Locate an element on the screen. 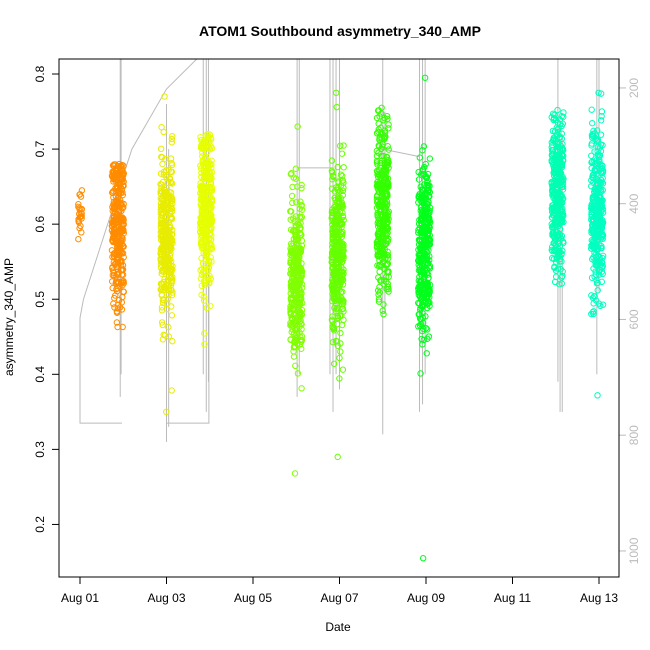 This screenshot has height=650, width=650. point-cluster is located at coordinates (597, 244).